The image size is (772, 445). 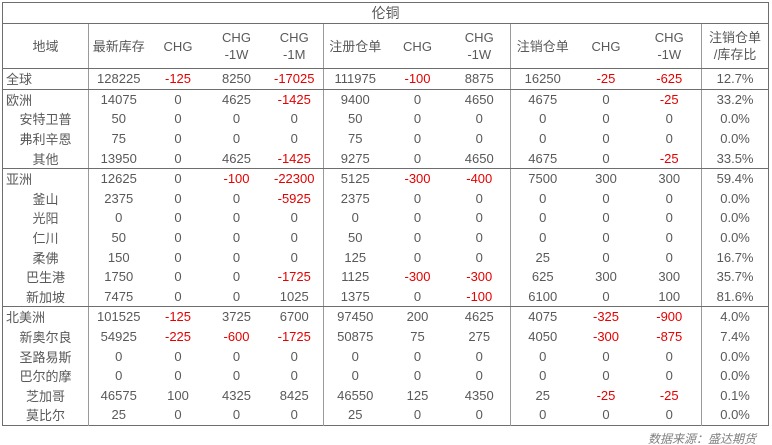 What do you see at coordinates (294, 158) in the screenshot?
I see `value-cell: -1425` at bounding box center [294, 158].